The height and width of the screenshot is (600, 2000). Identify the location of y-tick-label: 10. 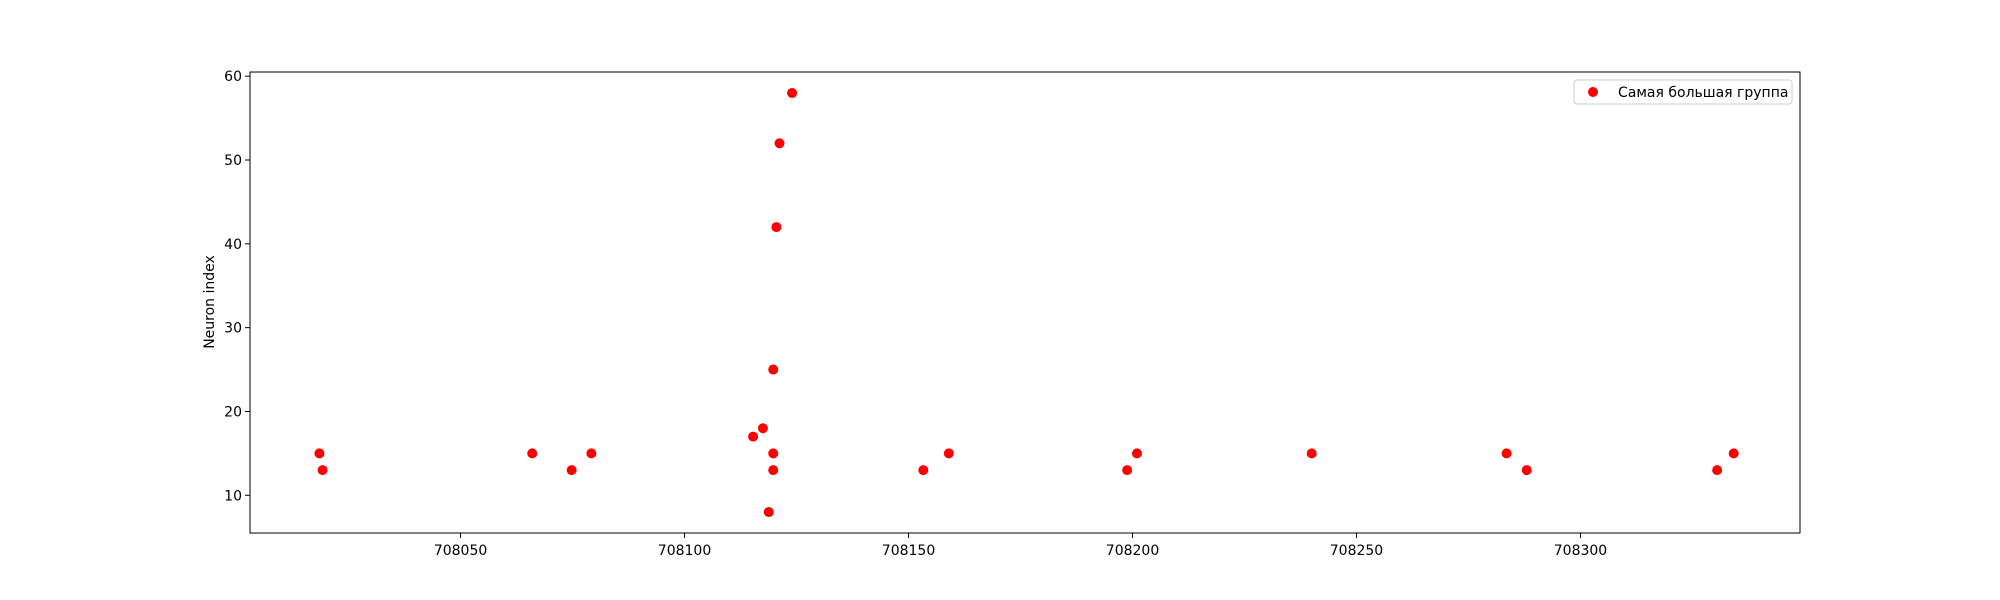
(233, 496).